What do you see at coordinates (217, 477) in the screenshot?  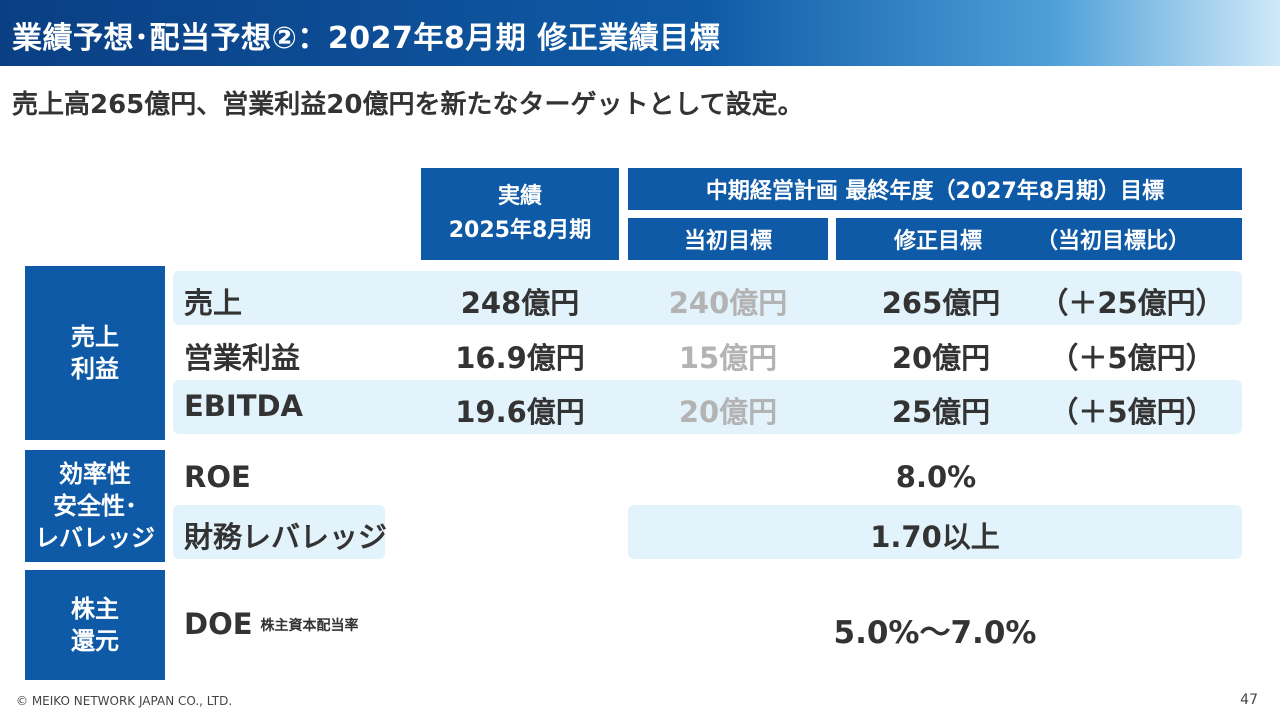 I see `row-label-roe: ROE` at bounding box center [217, 477].